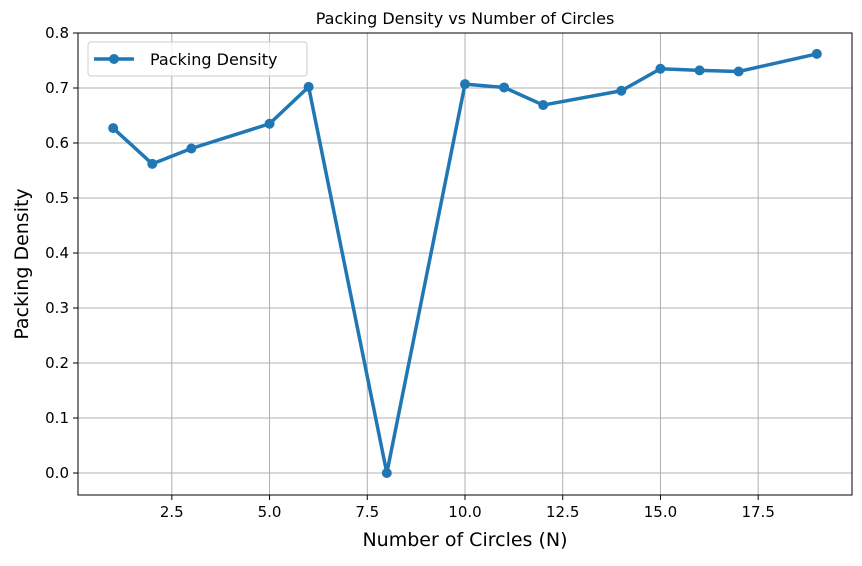 The image size is (862, 566). I want to click on y-tick-label: 0.0, so click(57, 473).